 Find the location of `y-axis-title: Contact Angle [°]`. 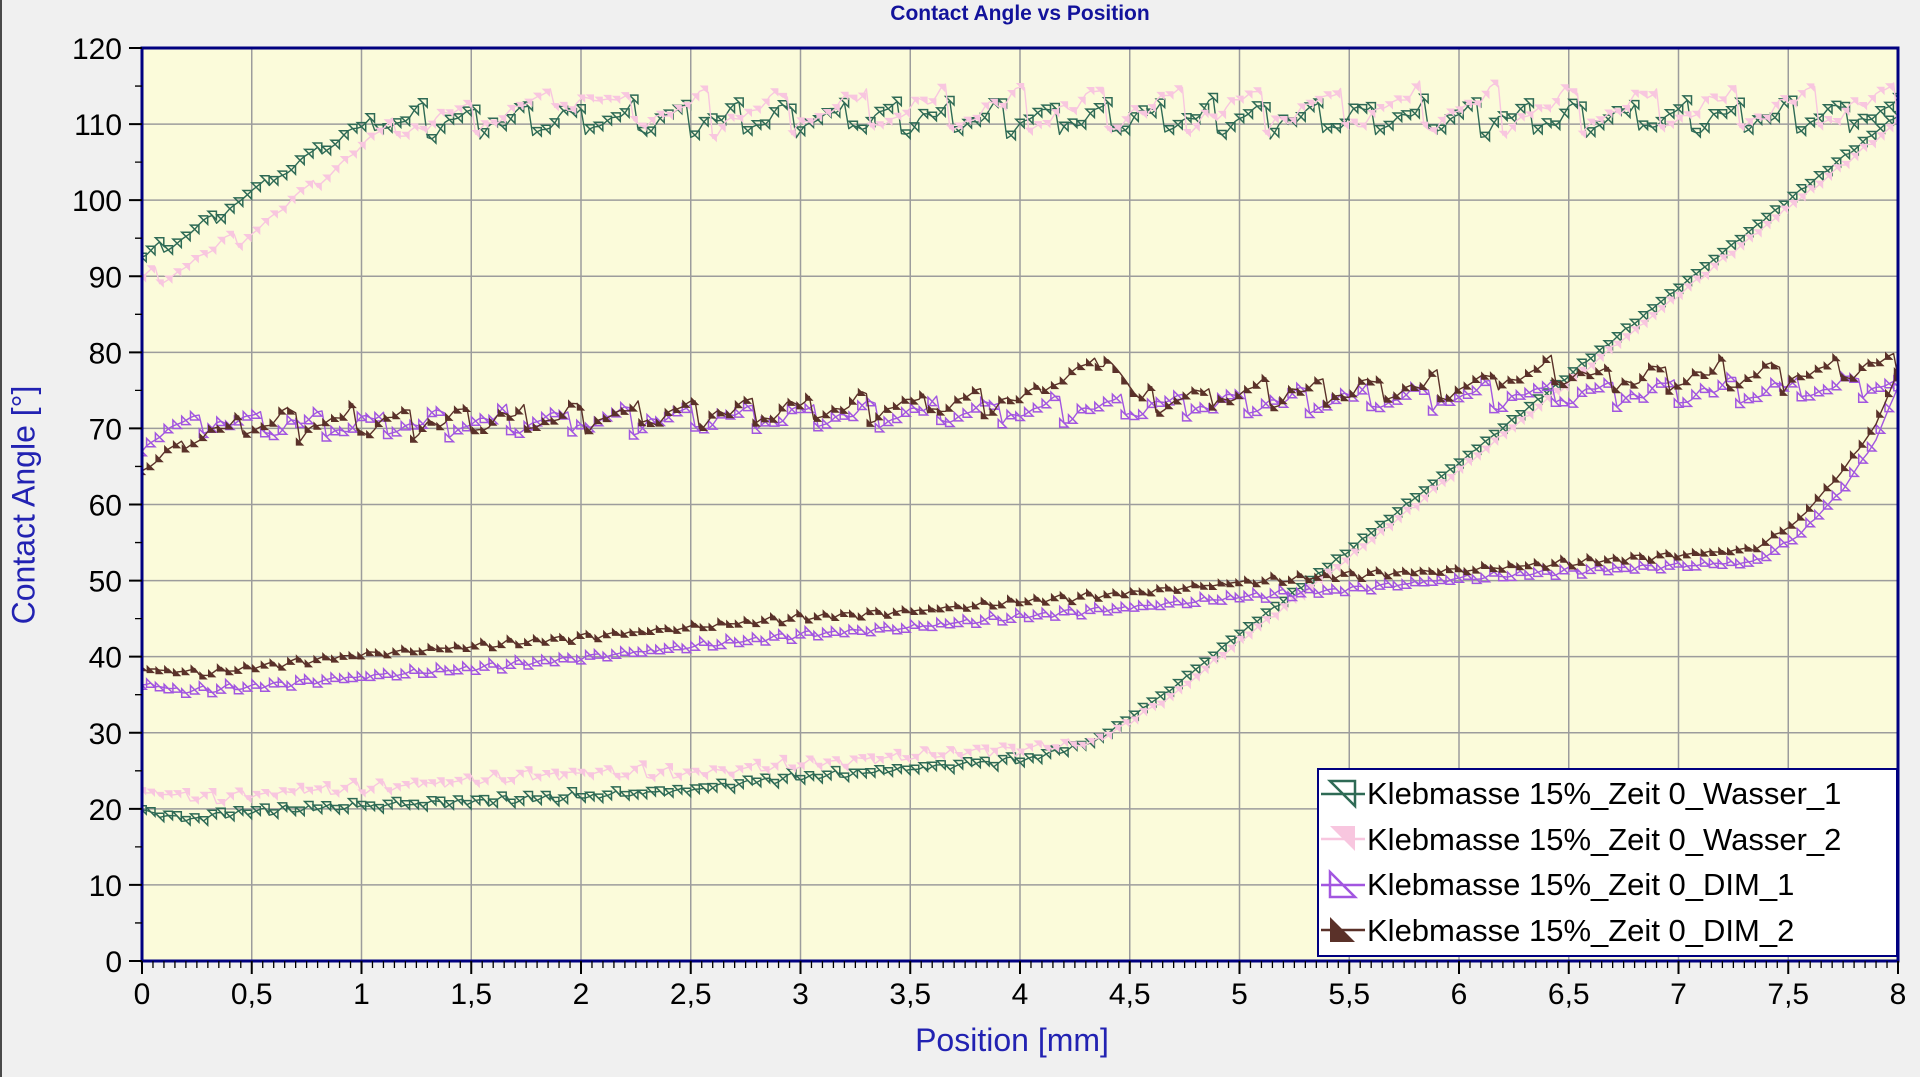

y-axis-title: Contact Angle [°] is located at coordinates (23, 505).